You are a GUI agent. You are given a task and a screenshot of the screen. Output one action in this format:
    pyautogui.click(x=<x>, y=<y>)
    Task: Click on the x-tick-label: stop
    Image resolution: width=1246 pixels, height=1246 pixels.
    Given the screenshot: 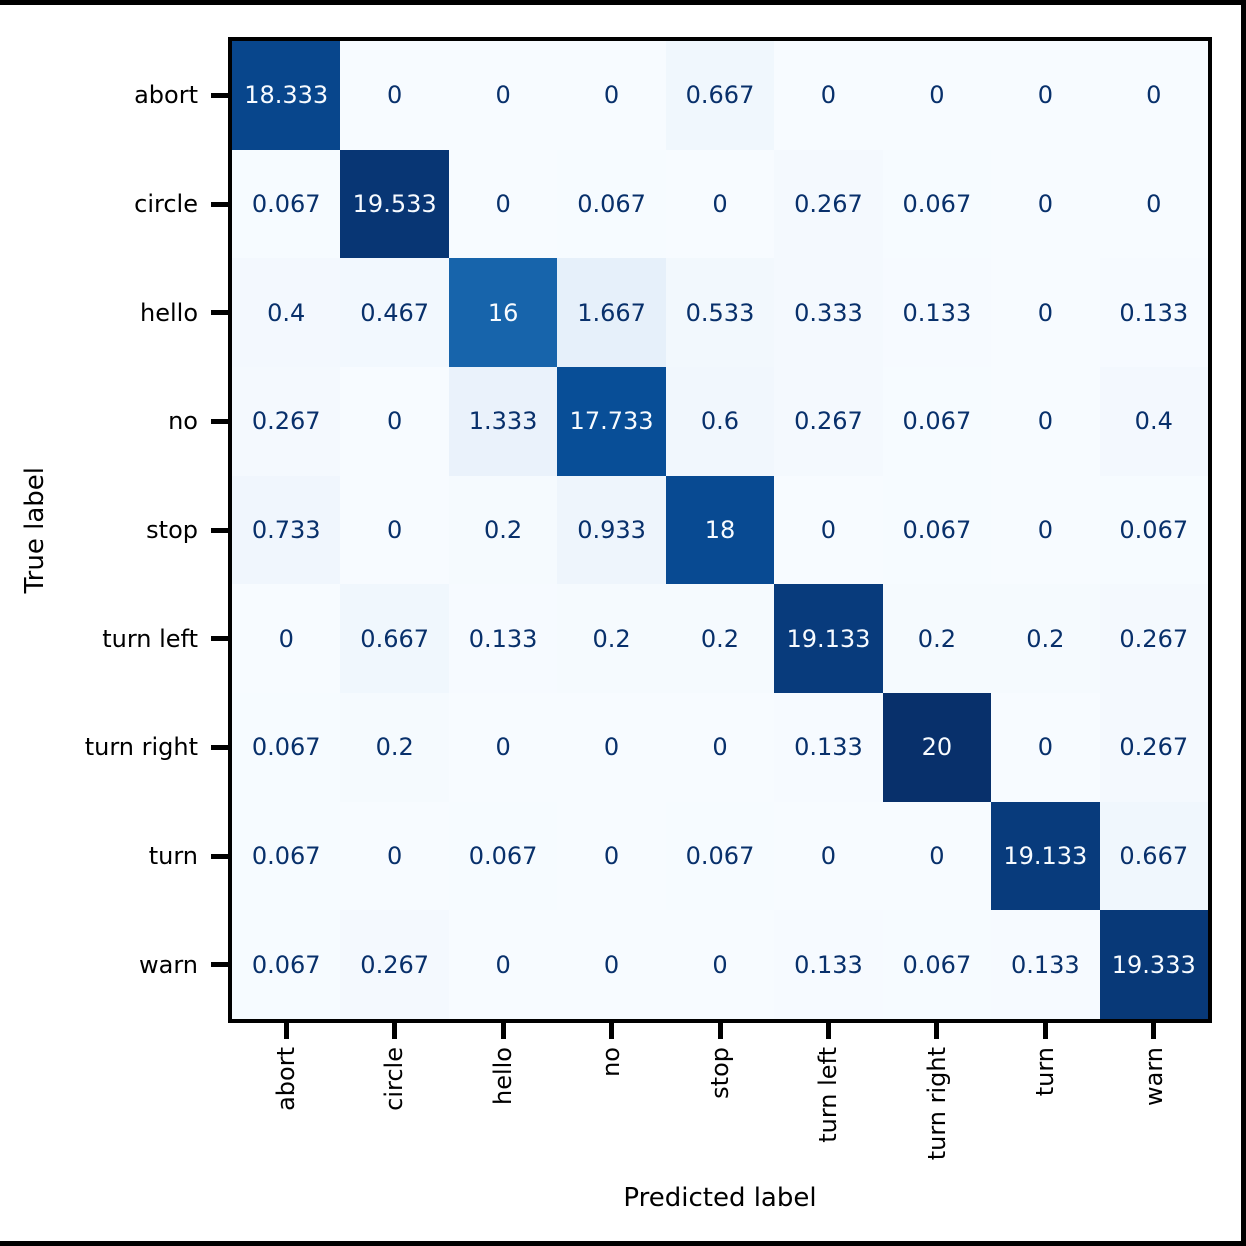 What is the action you would take?
    pyautogui.click(x=719, y=1073)
    